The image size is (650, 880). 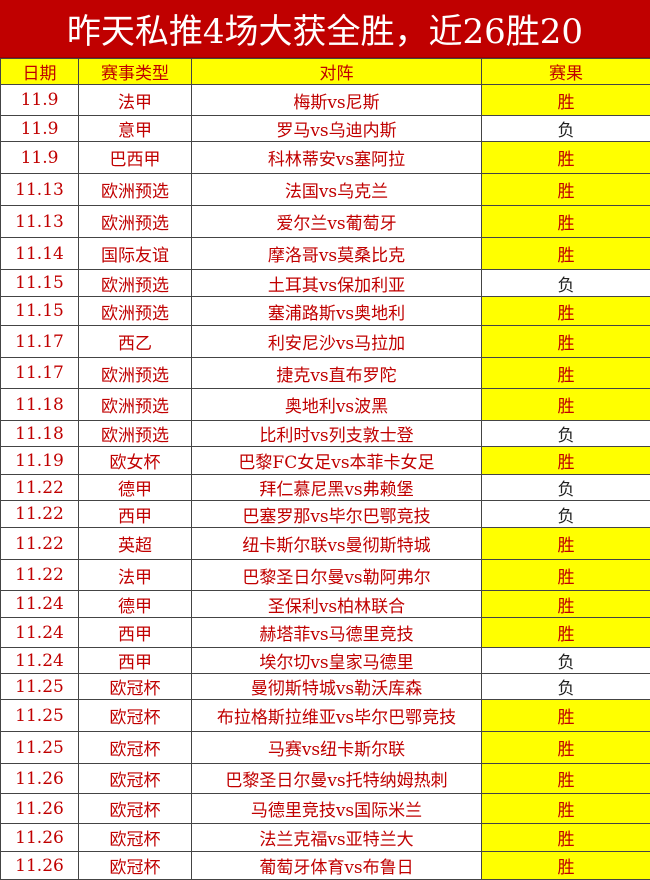 I want to click on cell-match: 罗马vs乌迪内斯, so click(x=337, y=129).